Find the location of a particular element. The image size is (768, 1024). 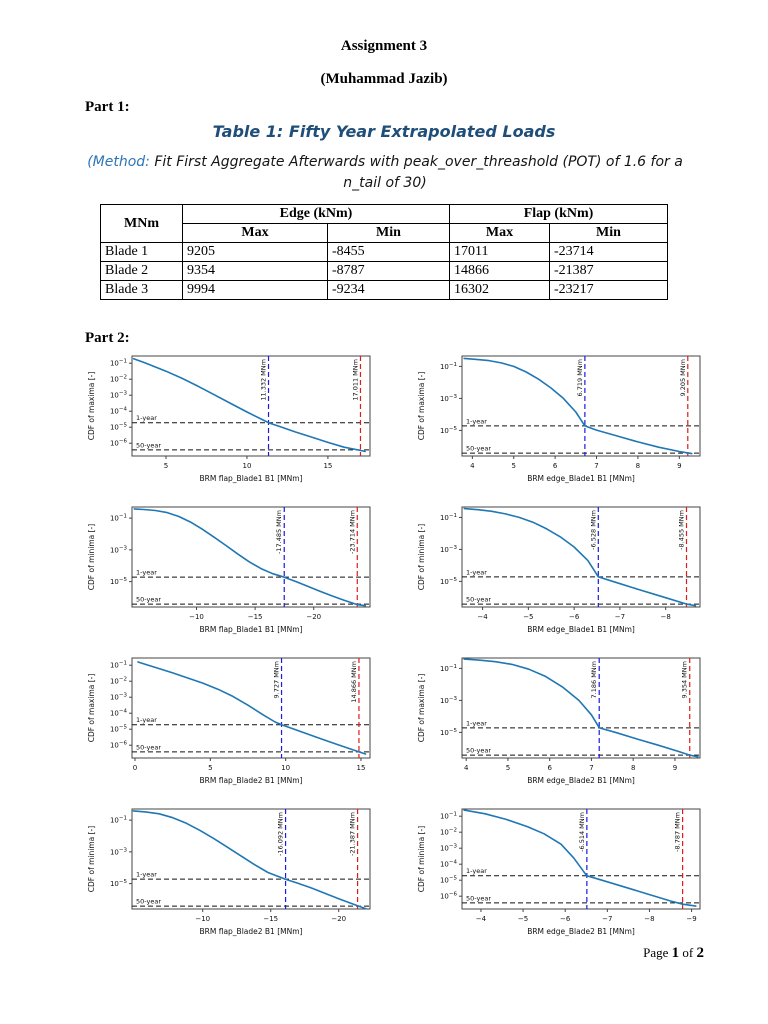

footer-of-word: of is located at coordinates (688, 952).